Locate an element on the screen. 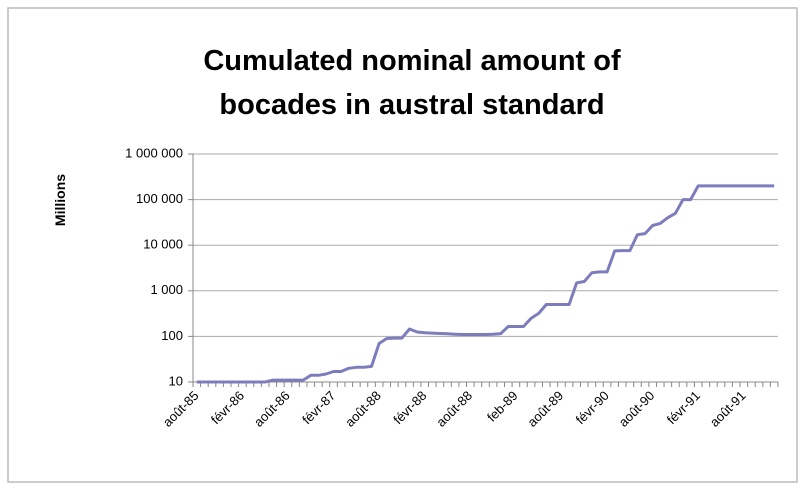  y-tick-label: 100 000 is located at coordinates (159, 198).